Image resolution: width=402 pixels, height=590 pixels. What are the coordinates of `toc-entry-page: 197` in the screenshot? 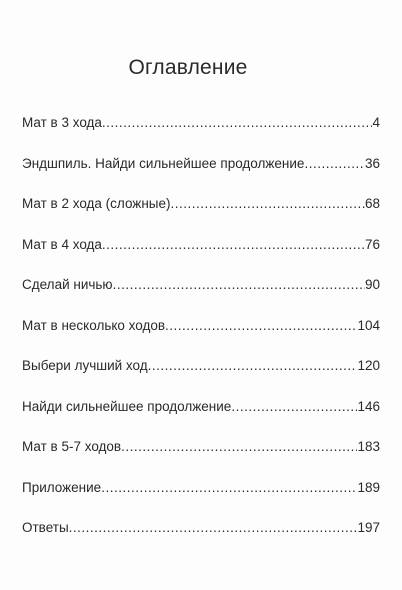 It's located at (368, 527).